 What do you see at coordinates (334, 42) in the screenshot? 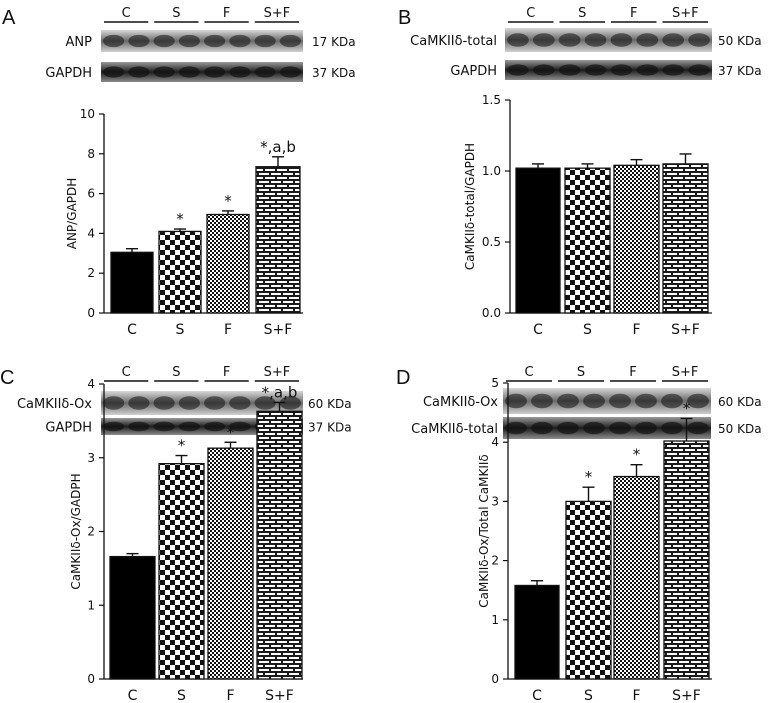
I see `blot-kda-label: 17 KDa` at bounding box center [334, 42].